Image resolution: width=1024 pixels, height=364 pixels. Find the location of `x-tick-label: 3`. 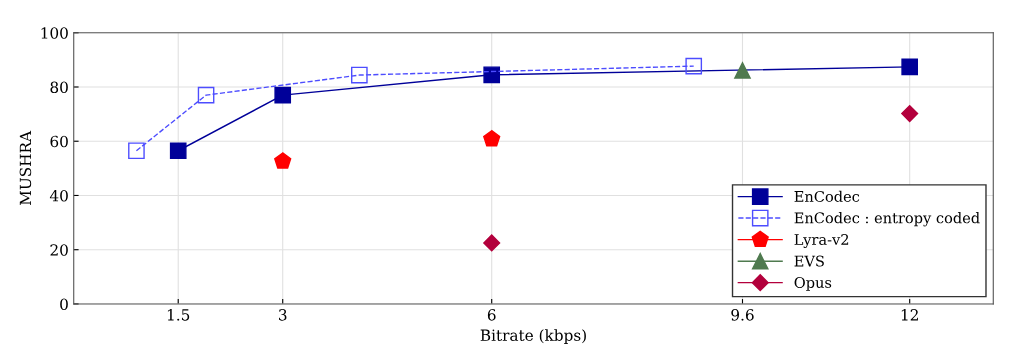

x-tick-label: 3 is located at coordinates (283, 315).